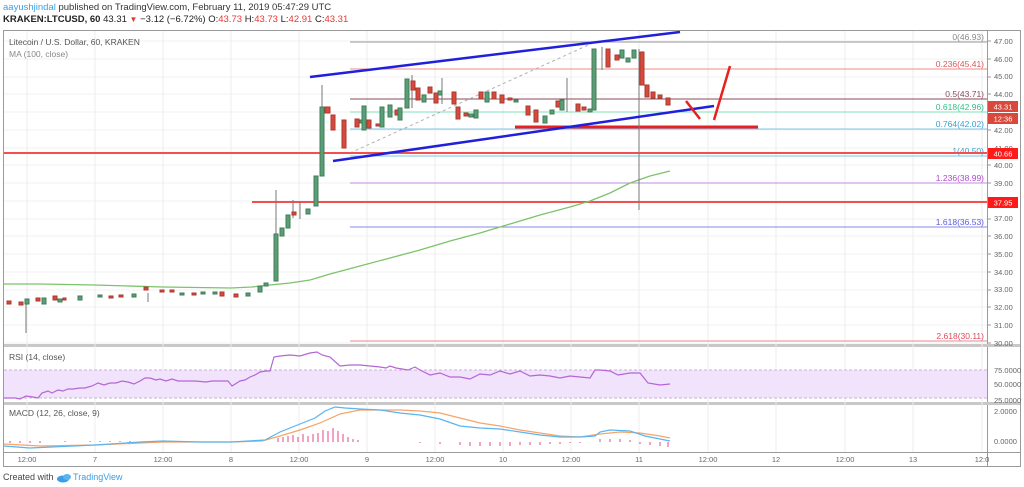 The height and width of the screenshot is (487, 1024). Describe the element at coordinates (1003, 325) in the screenshot. I see `svg-text: 31.00` at that location.